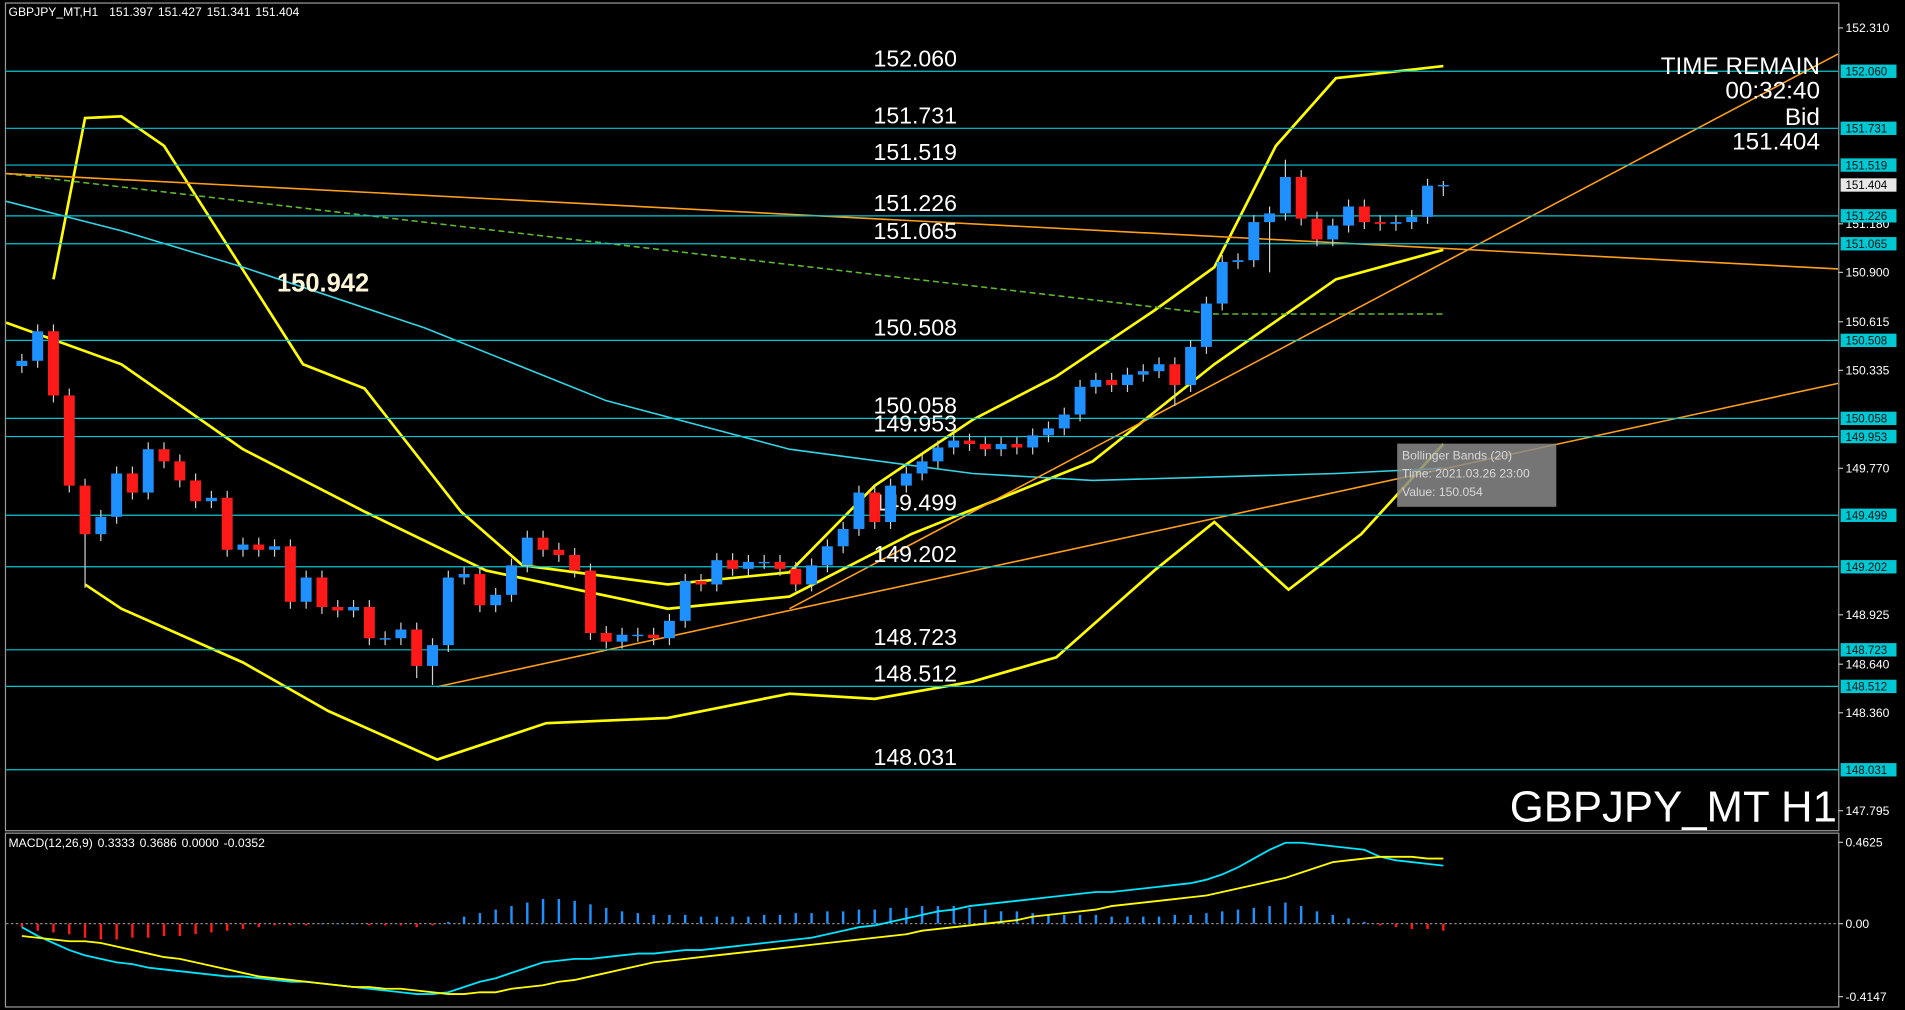  What do you see at coordinates (1740, 66) in the screenshot?
I see `countdown-title: TIME REMAIN` at bounding box center [1740, 66].